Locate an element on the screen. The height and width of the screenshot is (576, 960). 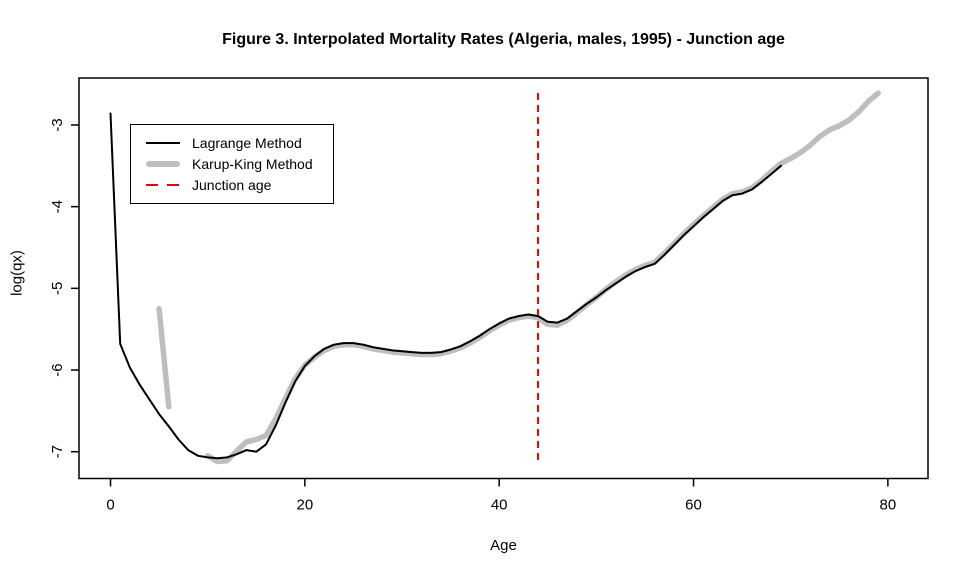
x-tick-label: 60 is located at coordinates (693, 505).